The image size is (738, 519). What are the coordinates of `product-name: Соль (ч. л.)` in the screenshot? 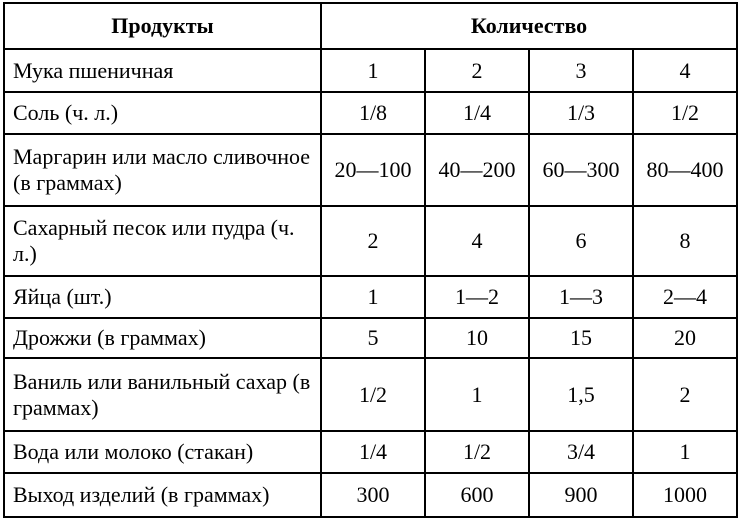 It's located at (162, 113).